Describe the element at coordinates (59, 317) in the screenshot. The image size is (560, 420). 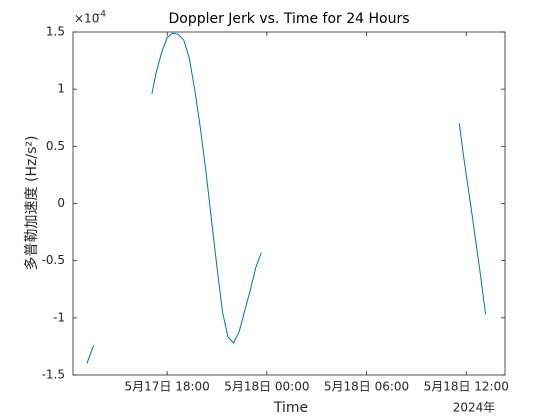
I see `y-tick-label: -1` at that location.